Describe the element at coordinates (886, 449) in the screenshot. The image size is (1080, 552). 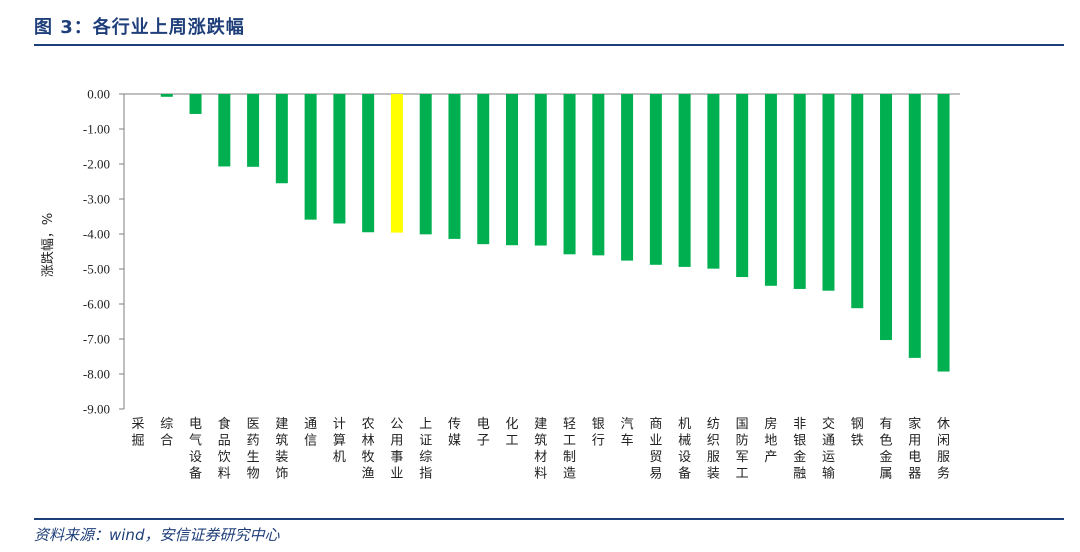
I see `category-label-26: 有色金属` at that location.